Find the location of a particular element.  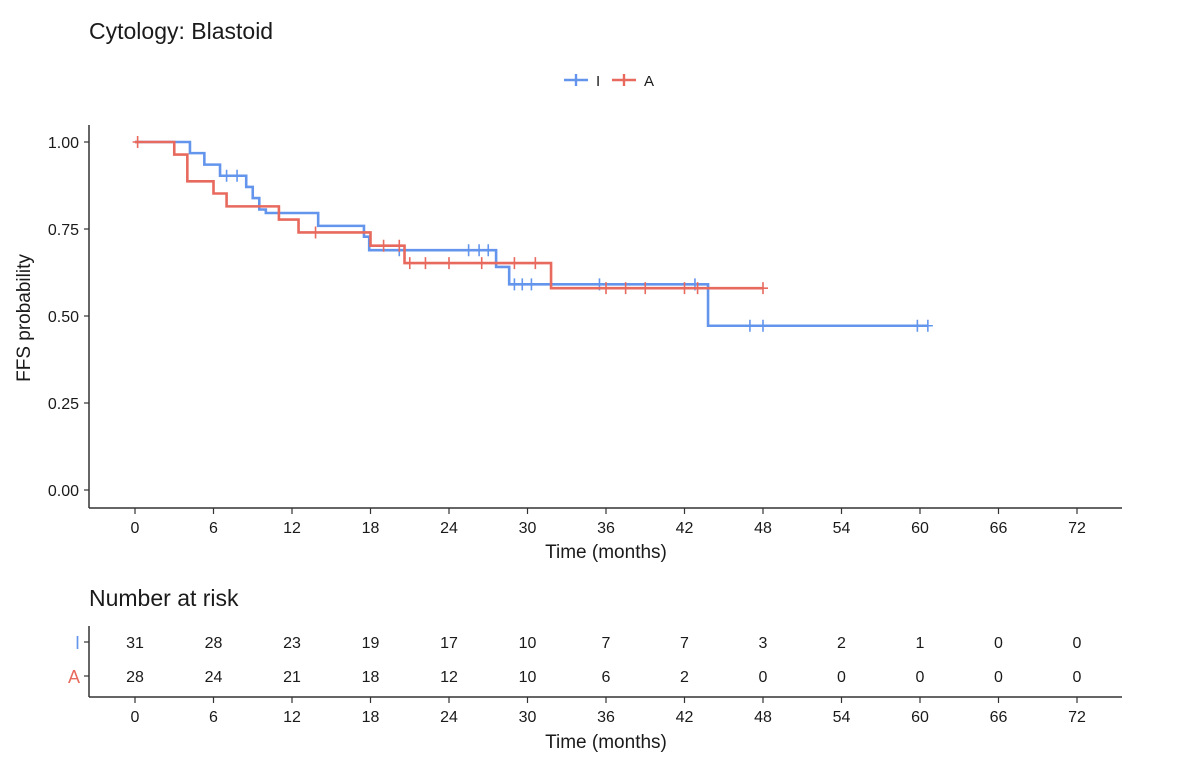

legend-label-A: A is located at coordinates (649, 81).